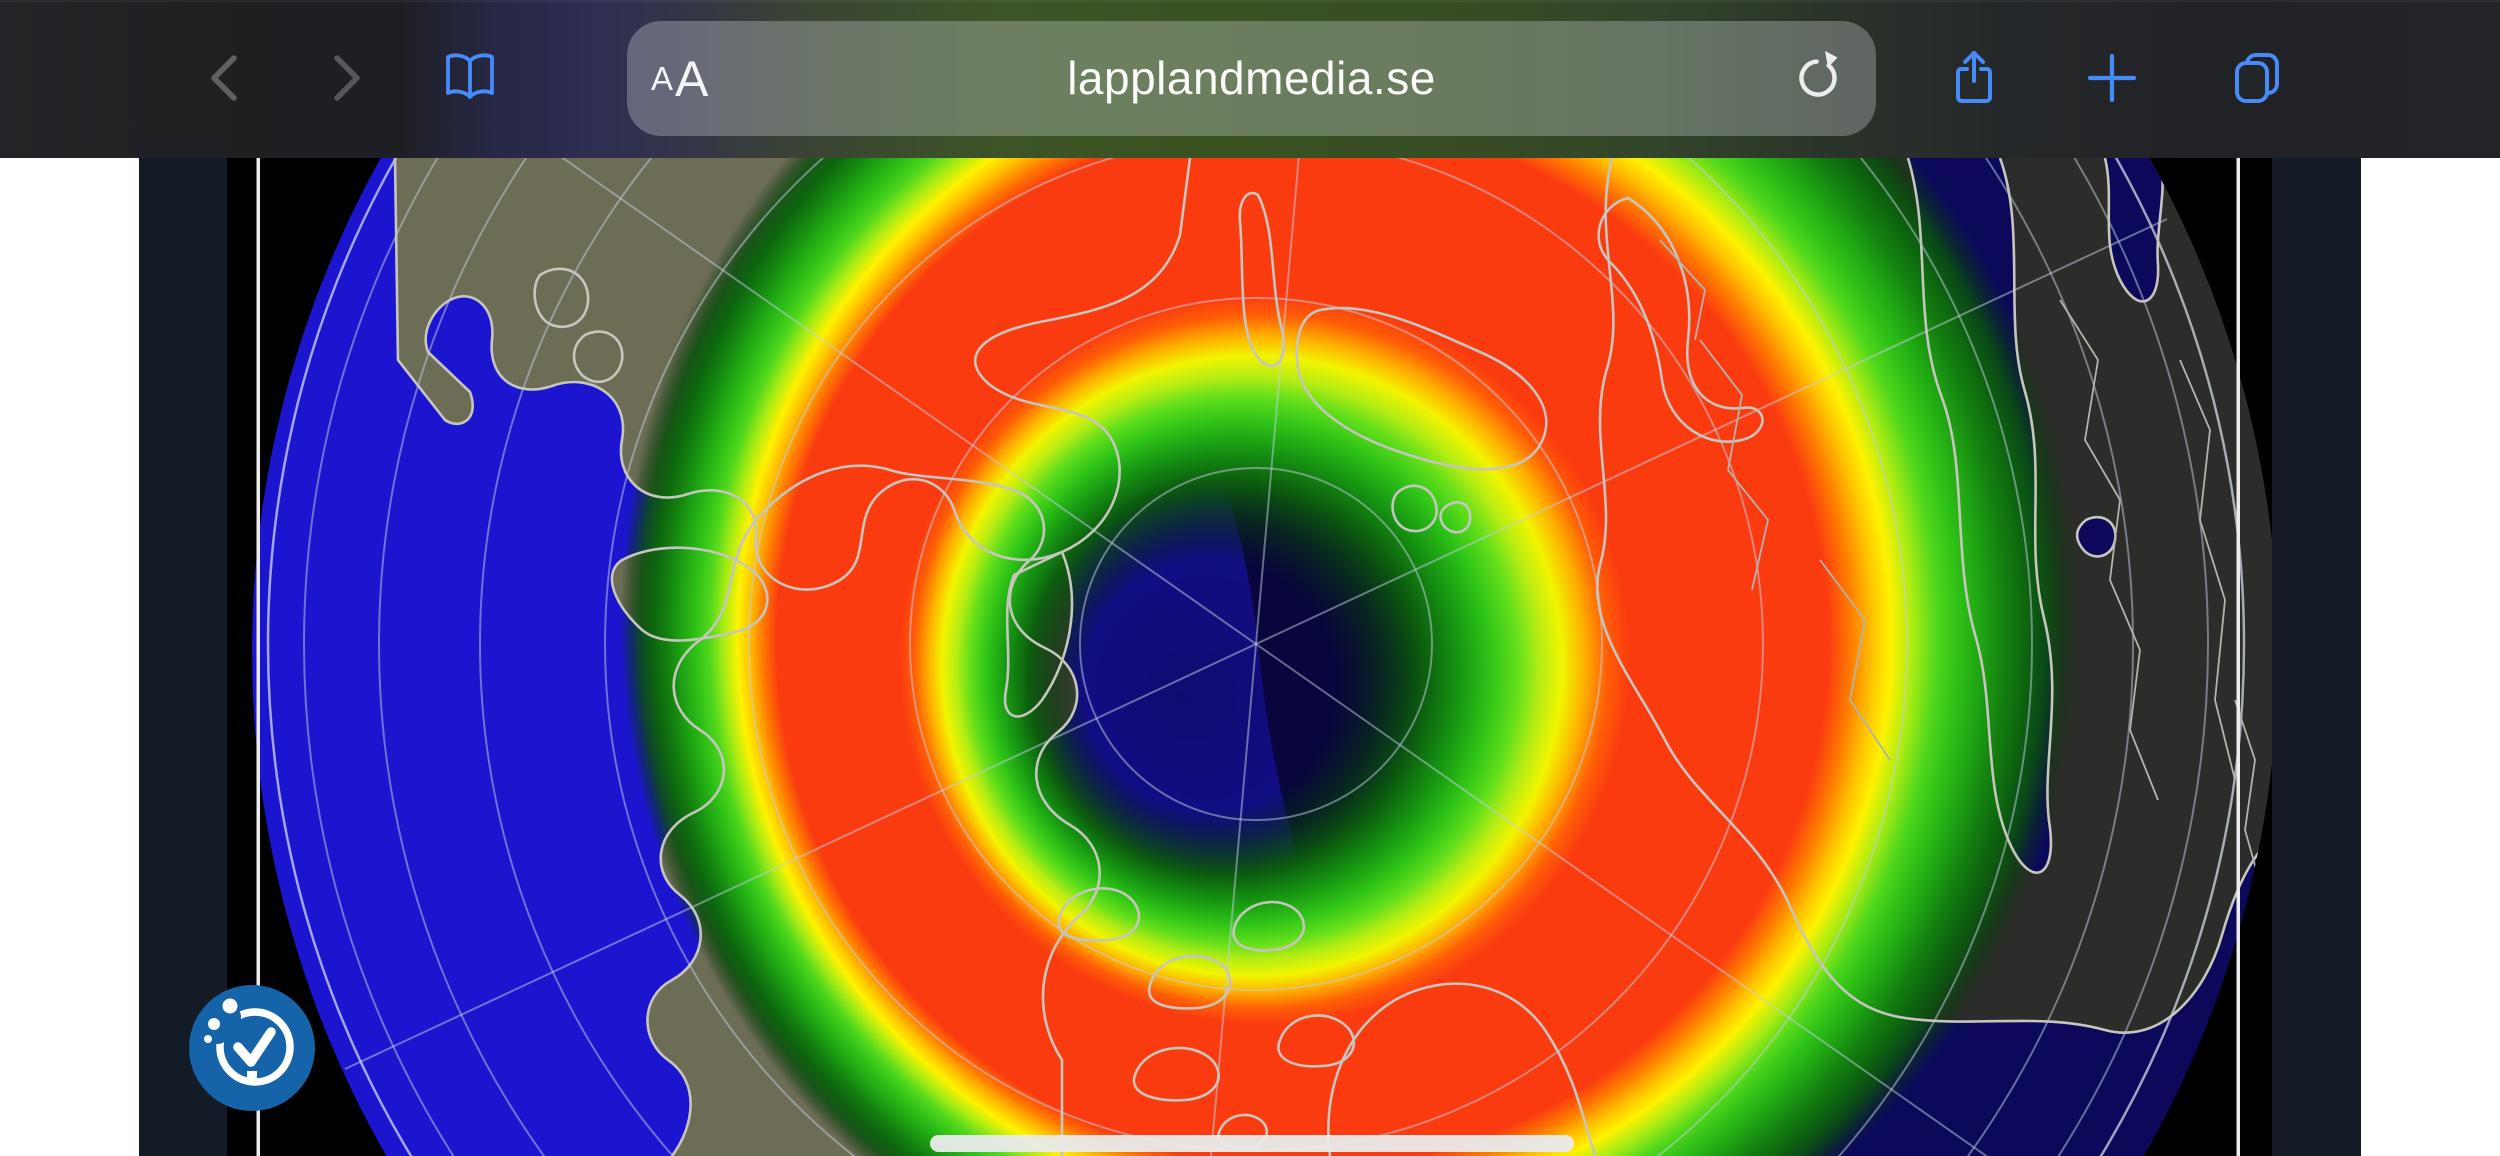 This screenshot has width=2500, height=1156. I want to click on reload-icon, so click(1818, 78).